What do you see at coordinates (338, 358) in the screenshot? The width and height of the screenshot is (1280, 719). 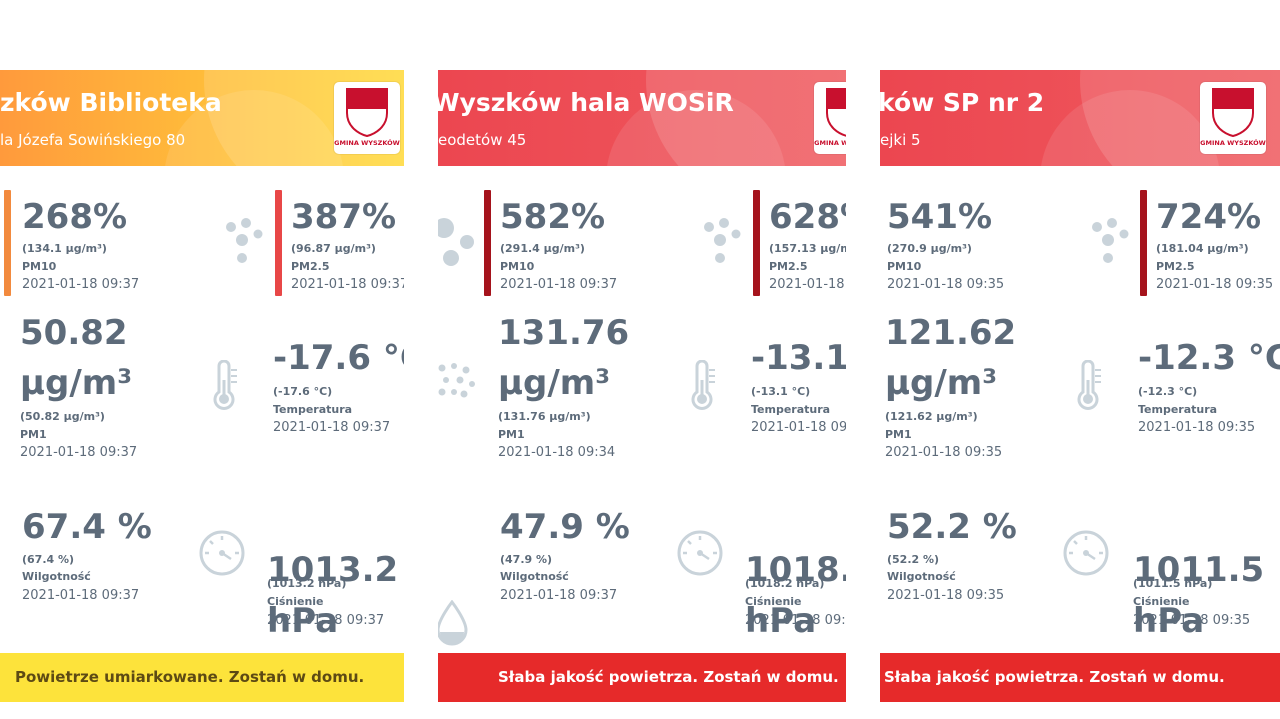 I see `temperature-value: -17.6 °C` at bounding box center [338, 358].